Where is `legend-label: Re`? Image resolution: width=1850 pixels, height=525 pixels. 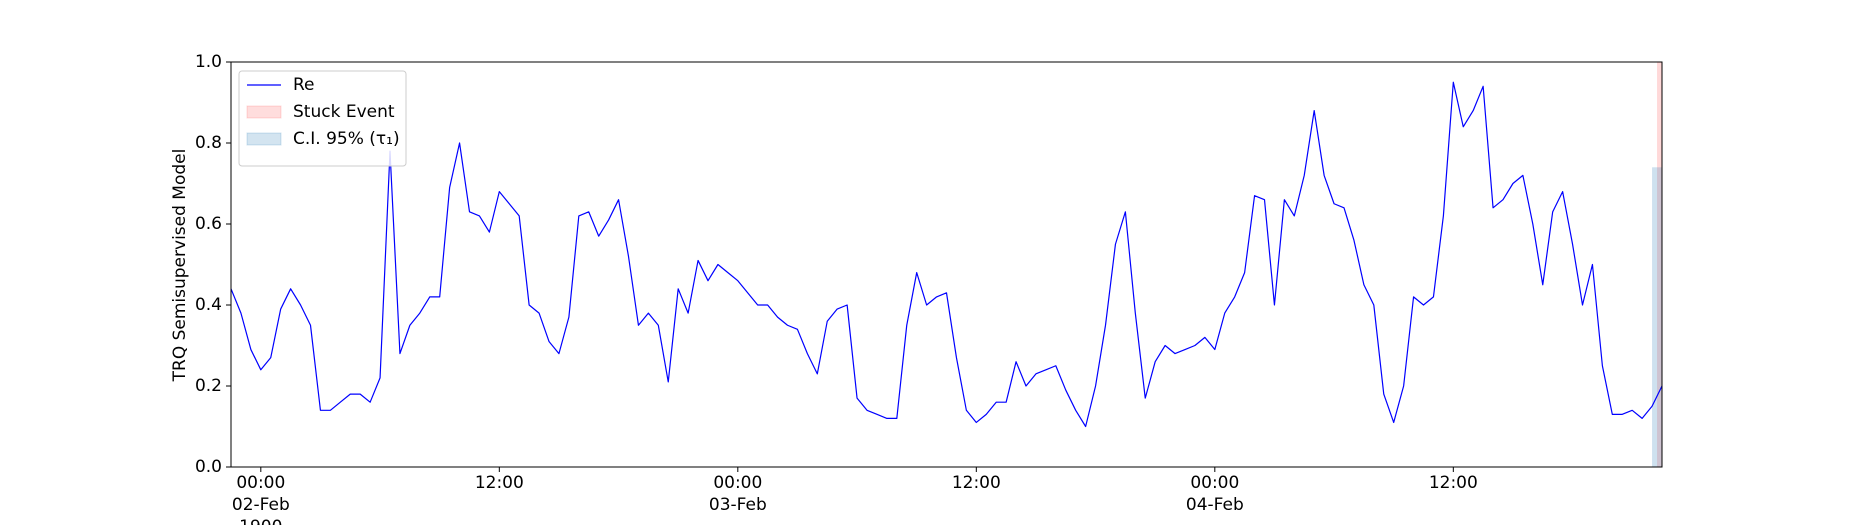 legend-label: Re is located at coordinates (304, 85).